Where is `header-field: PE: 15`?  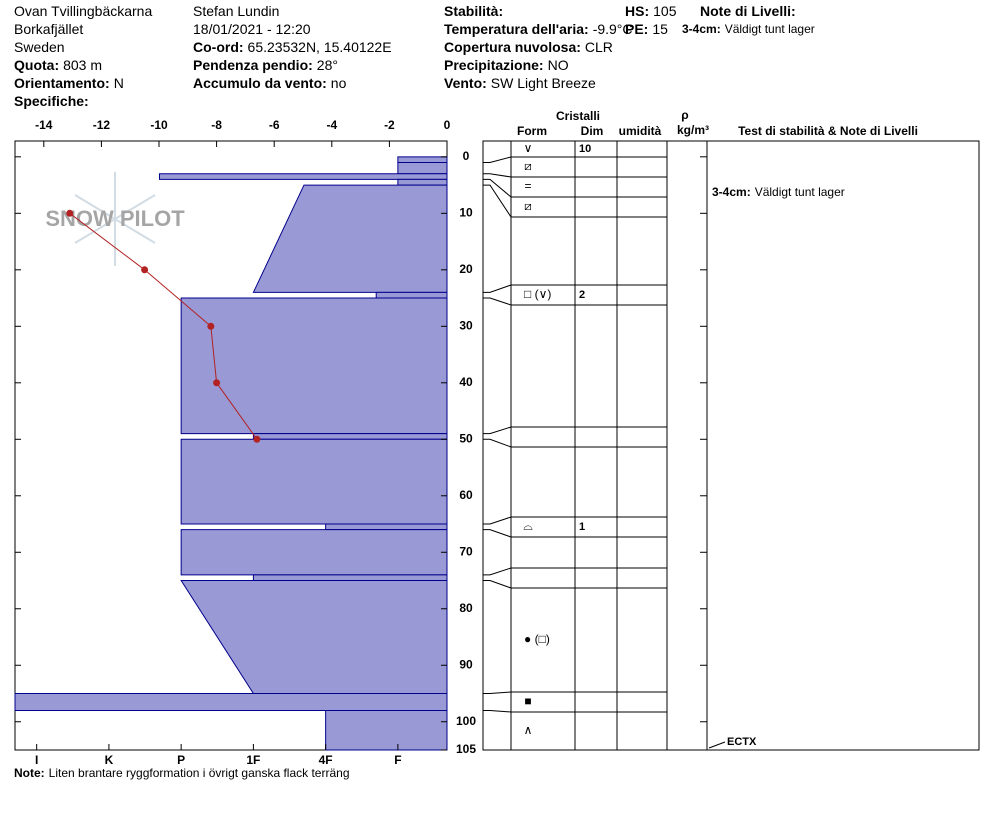
header-field: PE: 15 is located at coordinates (646, 29).